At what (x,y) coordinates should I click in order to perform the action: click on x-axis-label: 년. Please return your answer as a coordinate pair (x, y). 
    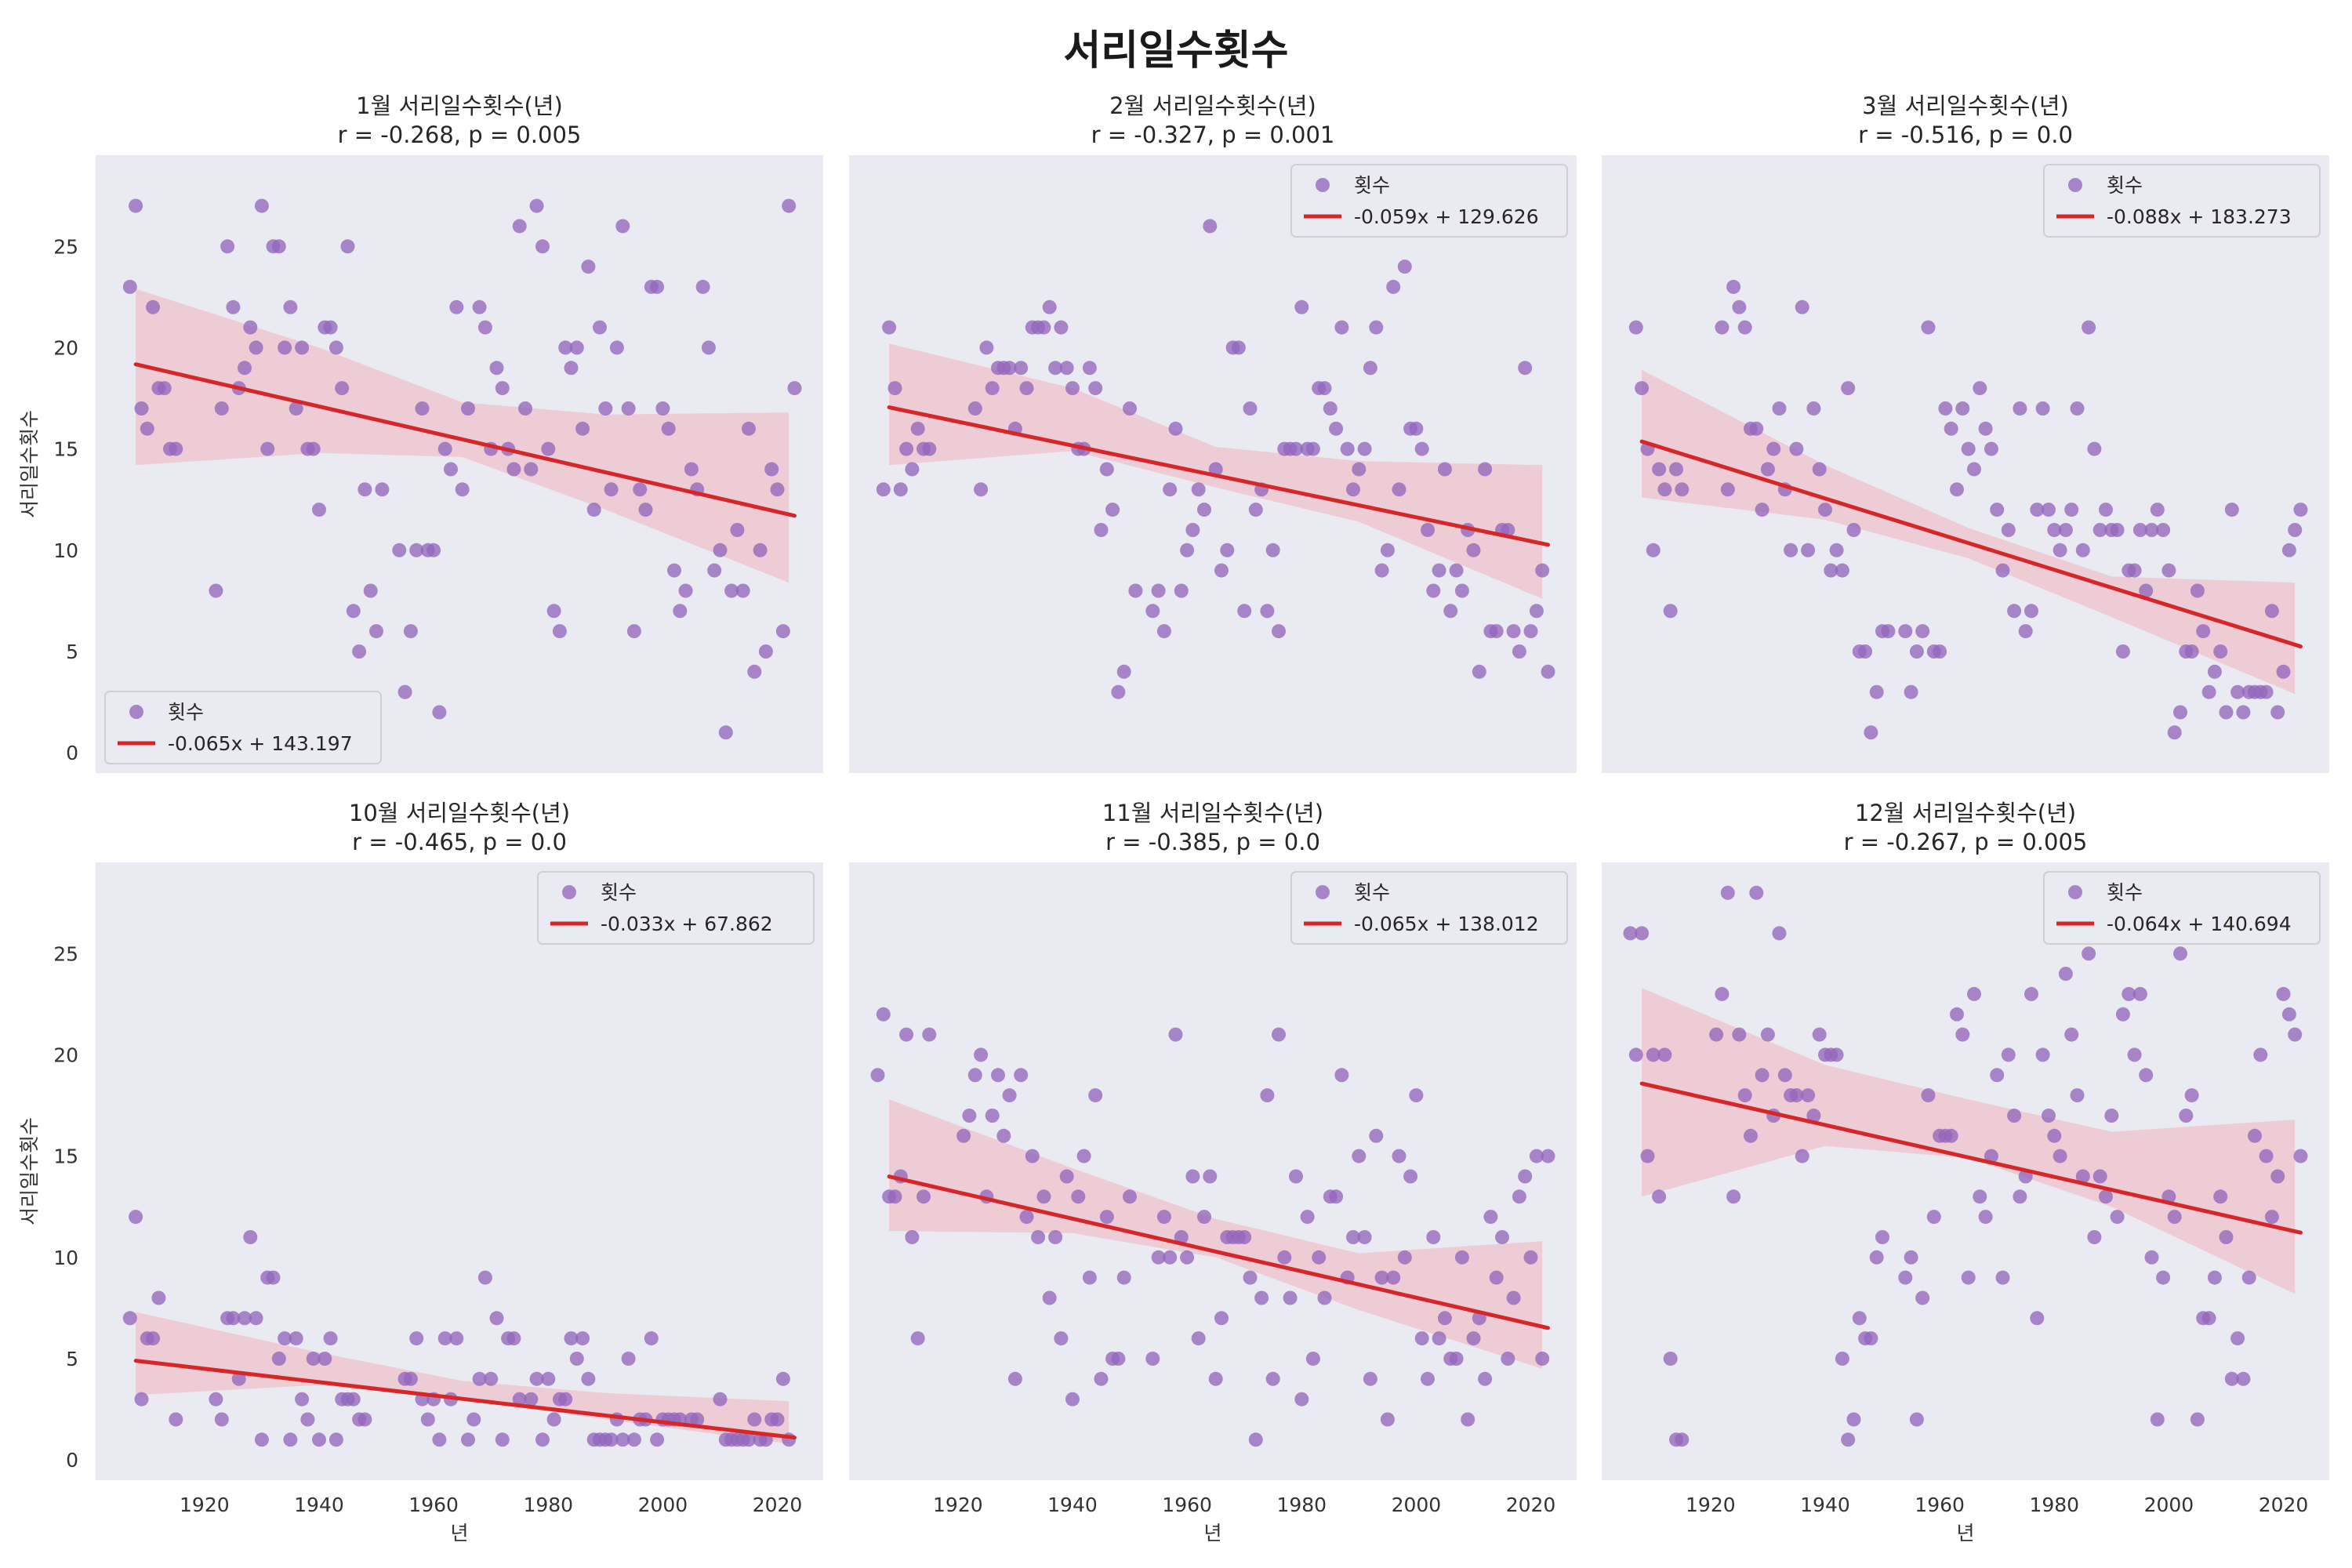
    Looking at the image, I should click on (1965, 1533).